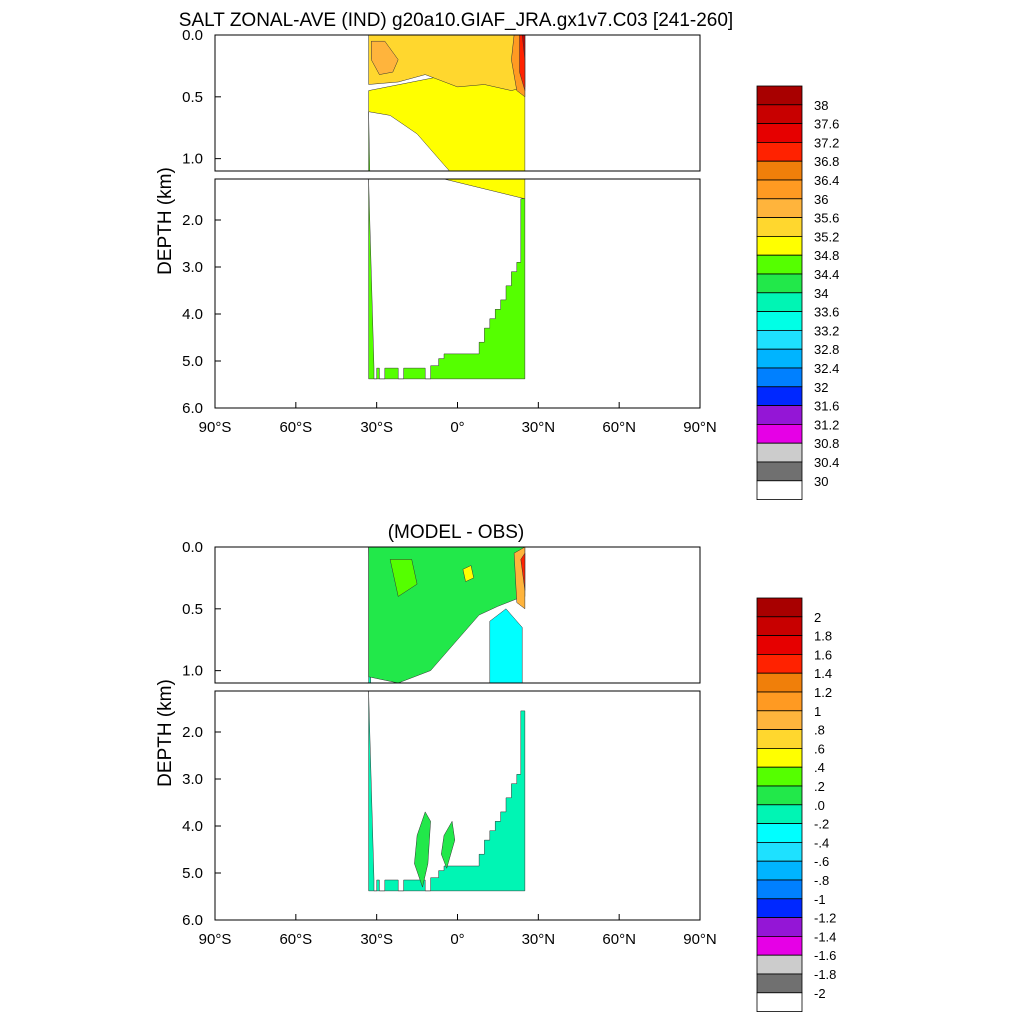 Image resolution: width=1024 pixels, height=1024 pixels. I want to click on colorbar-label: 1.2, so click(823, 692).